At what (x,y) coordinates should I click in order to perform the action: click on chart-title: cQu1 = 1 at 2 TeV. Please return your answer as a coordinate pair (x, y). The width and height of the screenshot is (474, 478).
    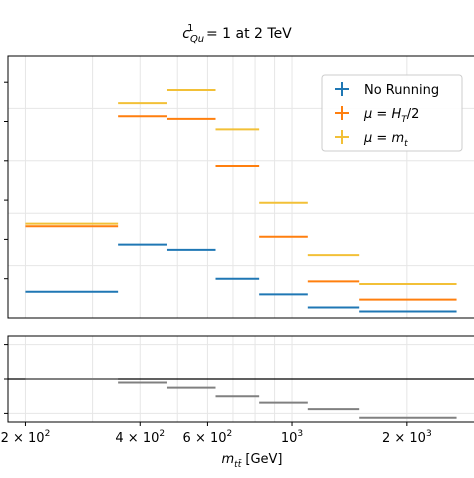
    Looking at the image, I should click on (237, 34).